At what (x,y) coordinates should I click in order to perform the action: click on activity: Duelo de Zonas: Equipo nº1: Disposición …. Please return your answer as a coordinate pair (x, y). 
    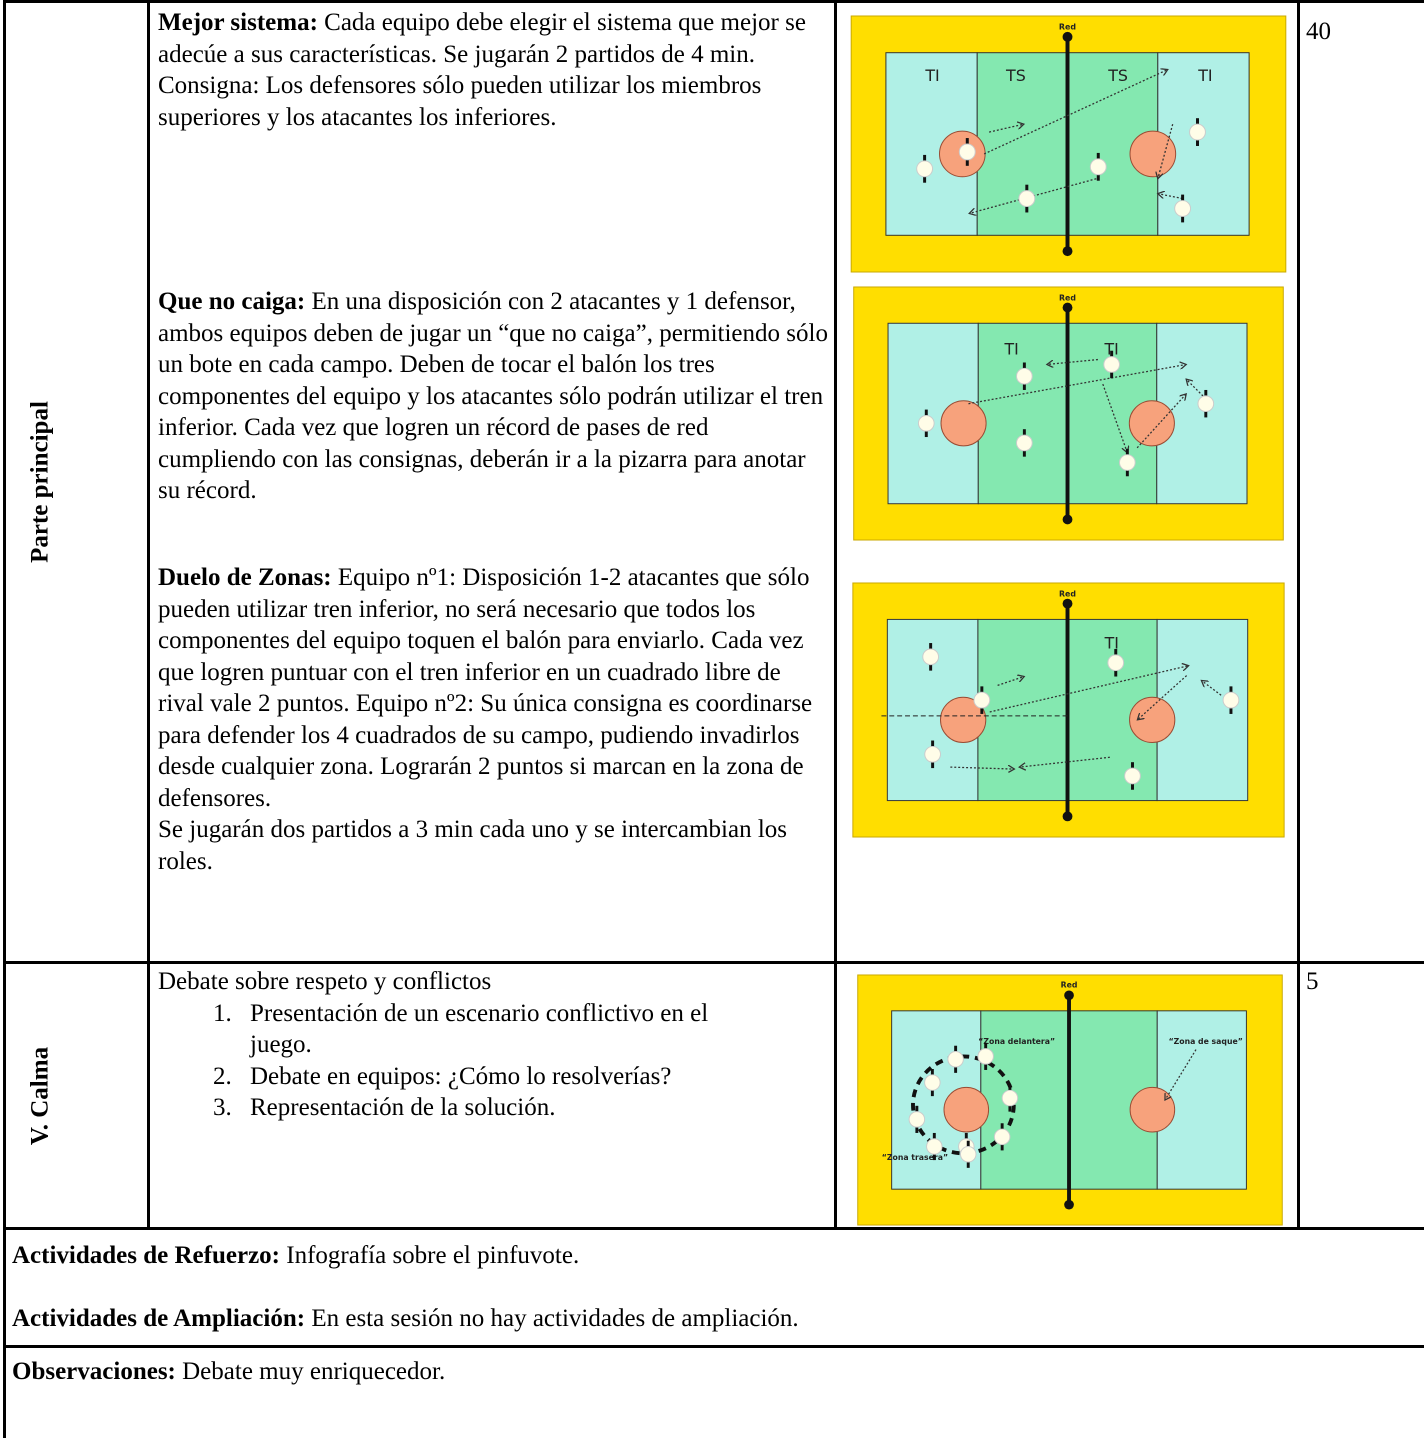
    Looking at the image, I should click on (494, 719).